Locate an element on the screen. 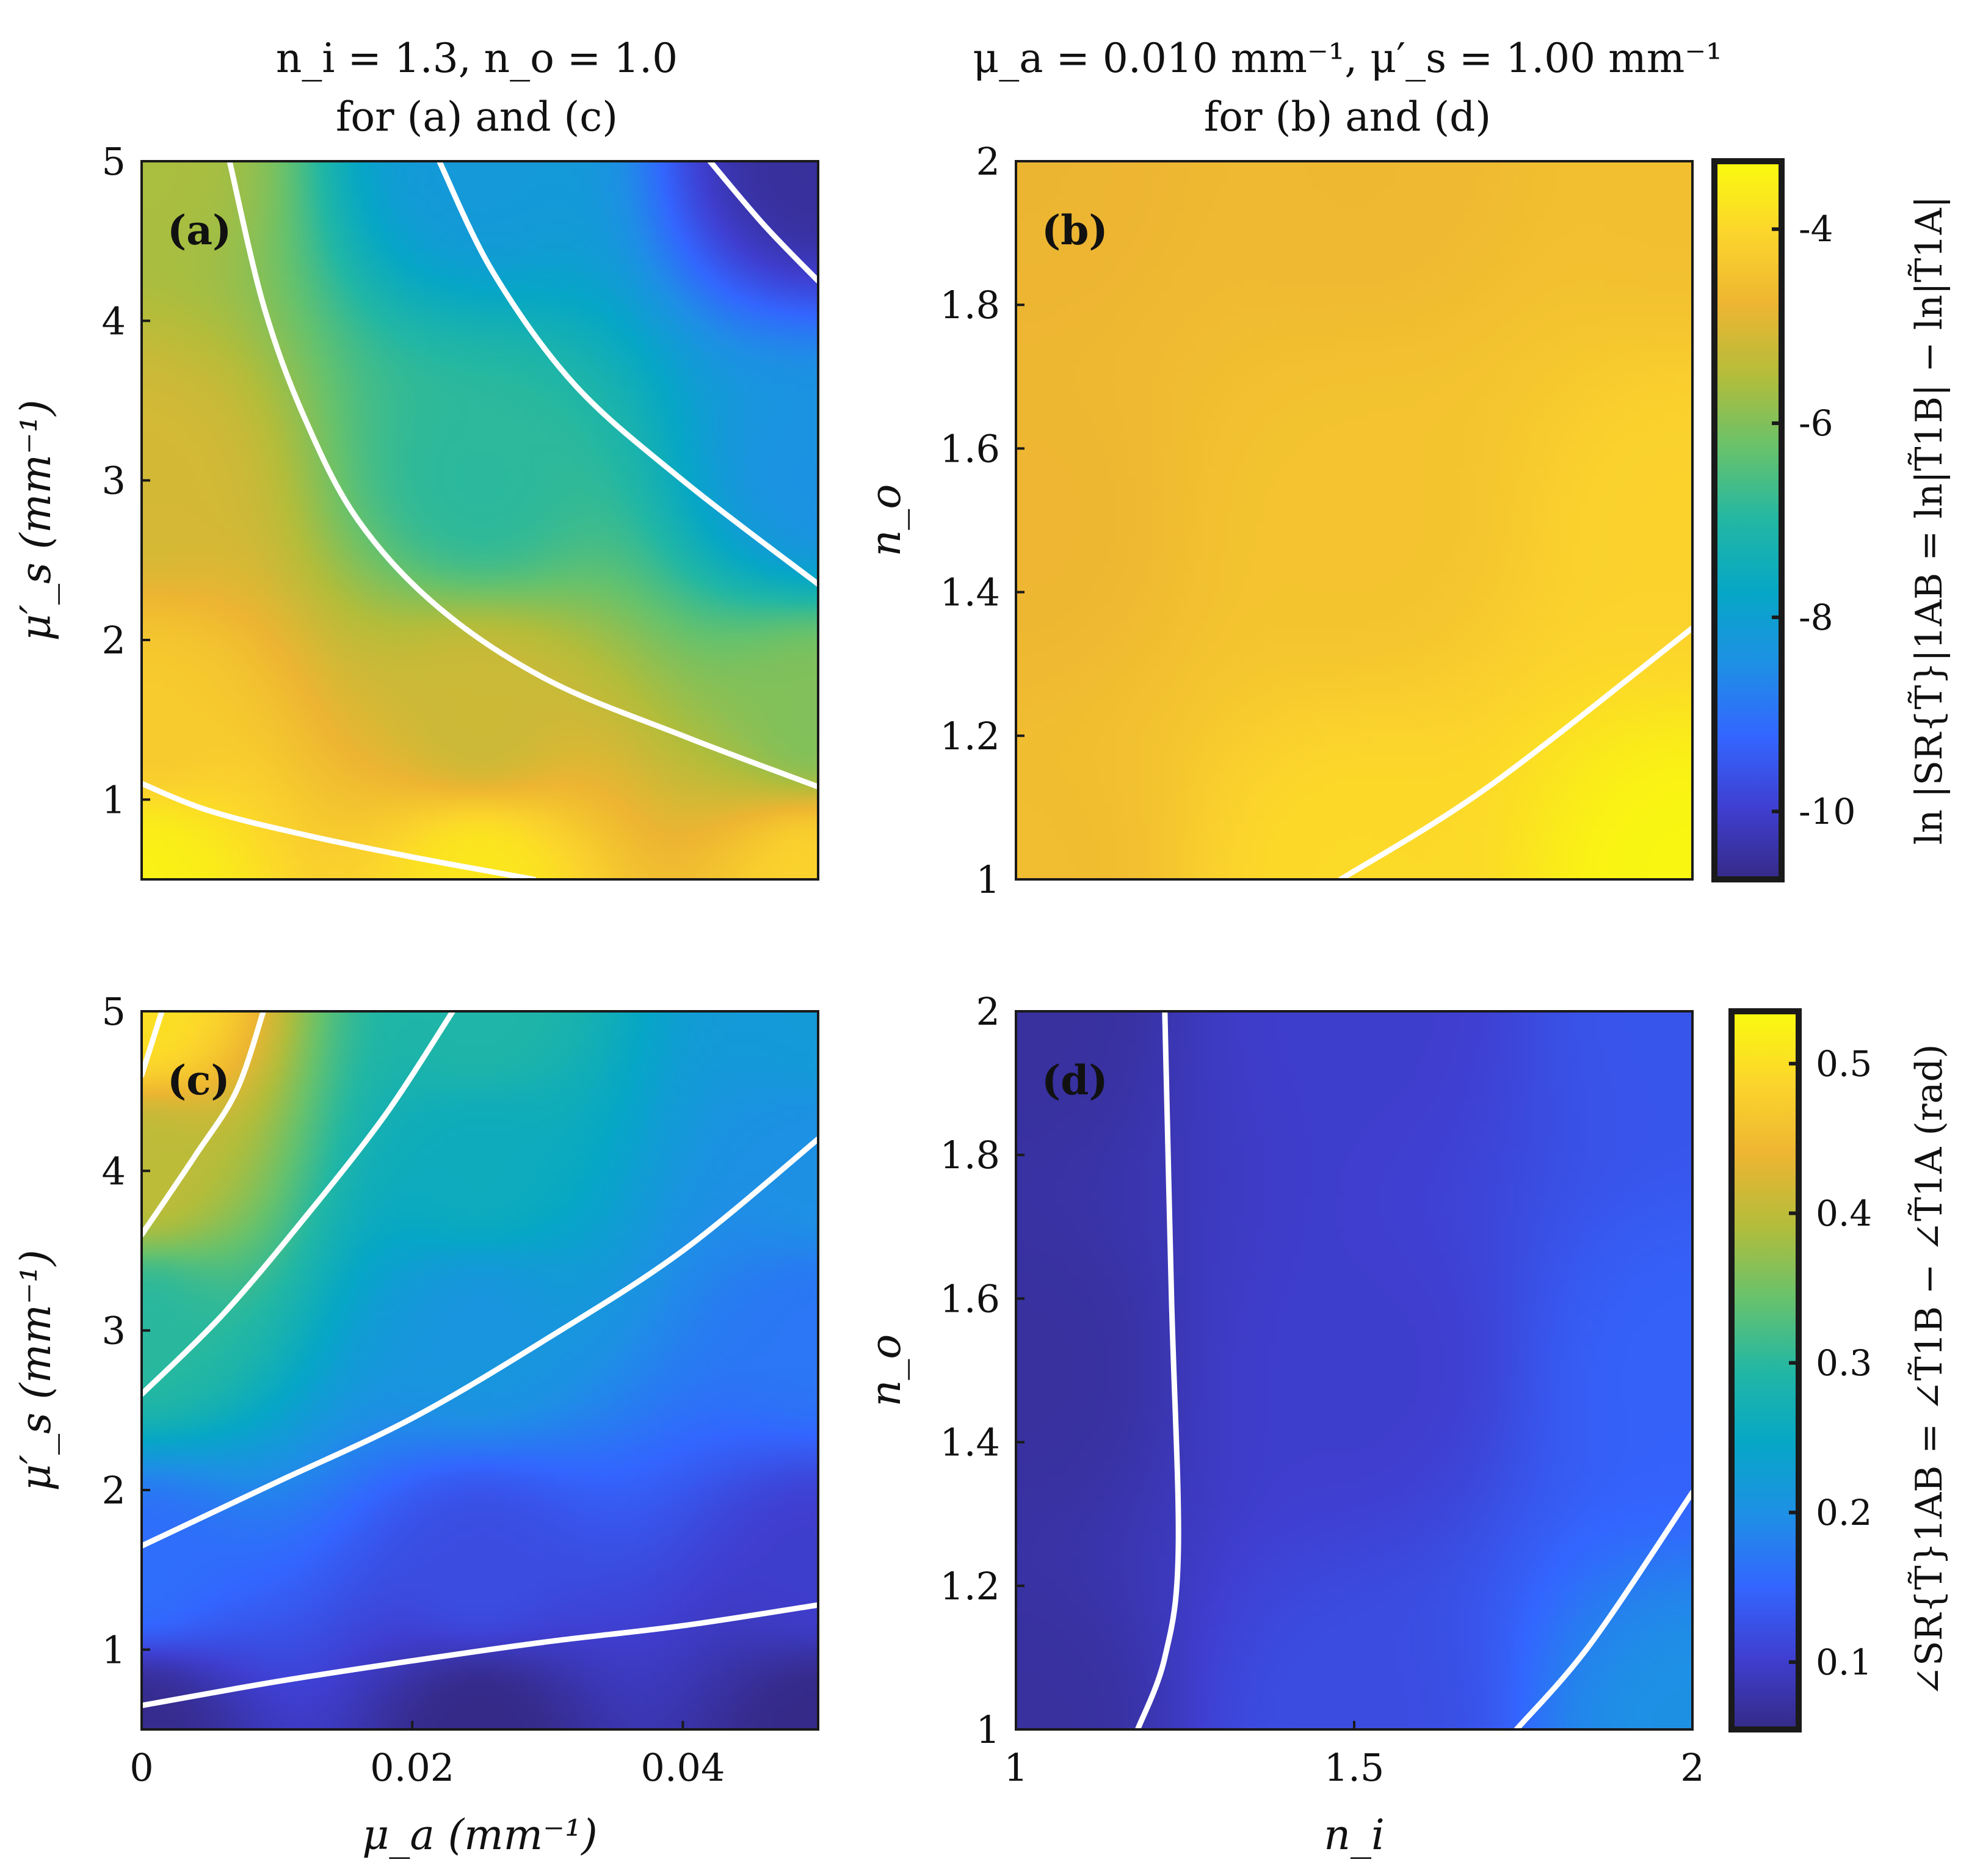  ytick-label-d: 1.8 is located at coordinates (970, 1155).